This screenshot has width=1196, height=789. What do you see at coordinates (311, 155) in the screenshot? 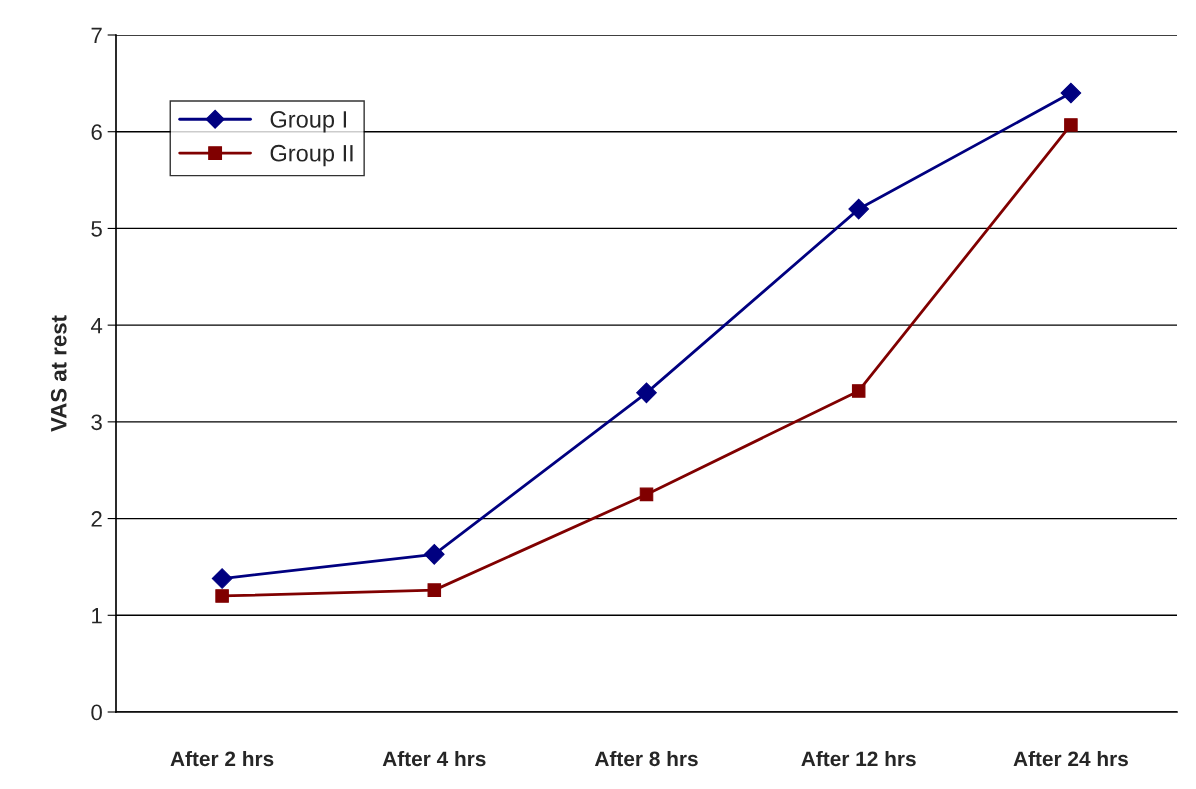
I see `legend-label: Group II` at bounding box center [311, 155].